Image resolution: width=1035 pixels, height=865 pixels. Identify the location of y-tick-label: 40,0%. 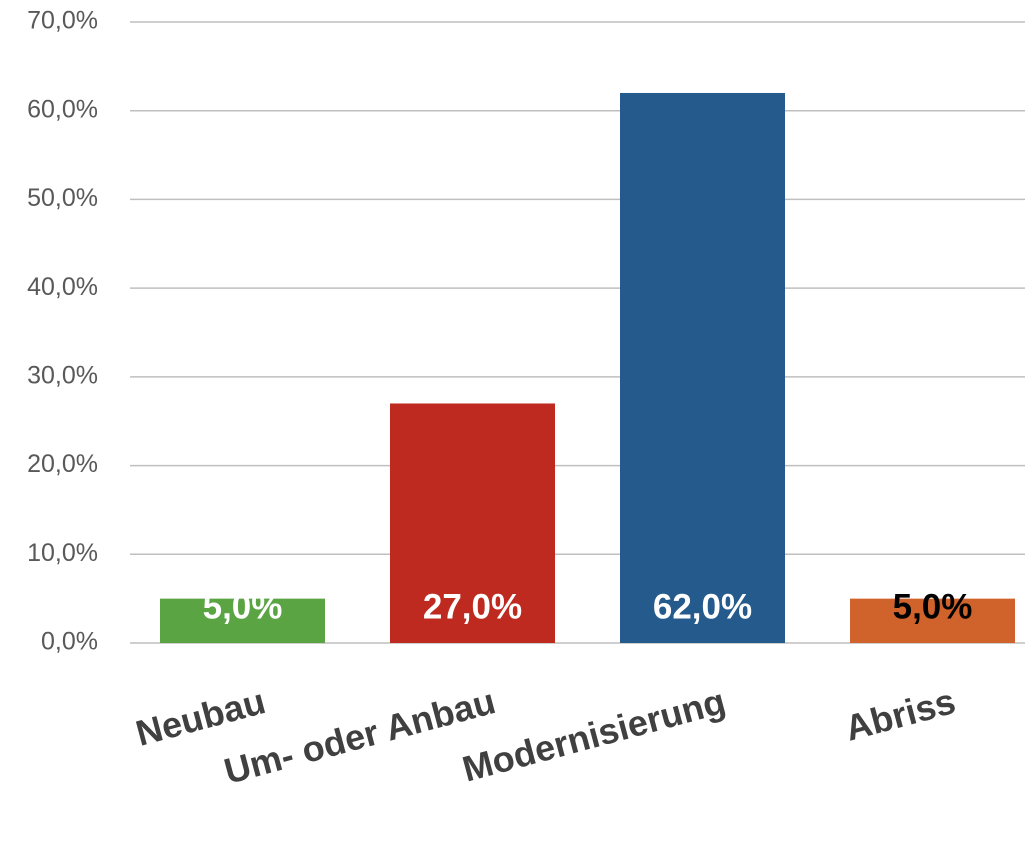
(62, 287).